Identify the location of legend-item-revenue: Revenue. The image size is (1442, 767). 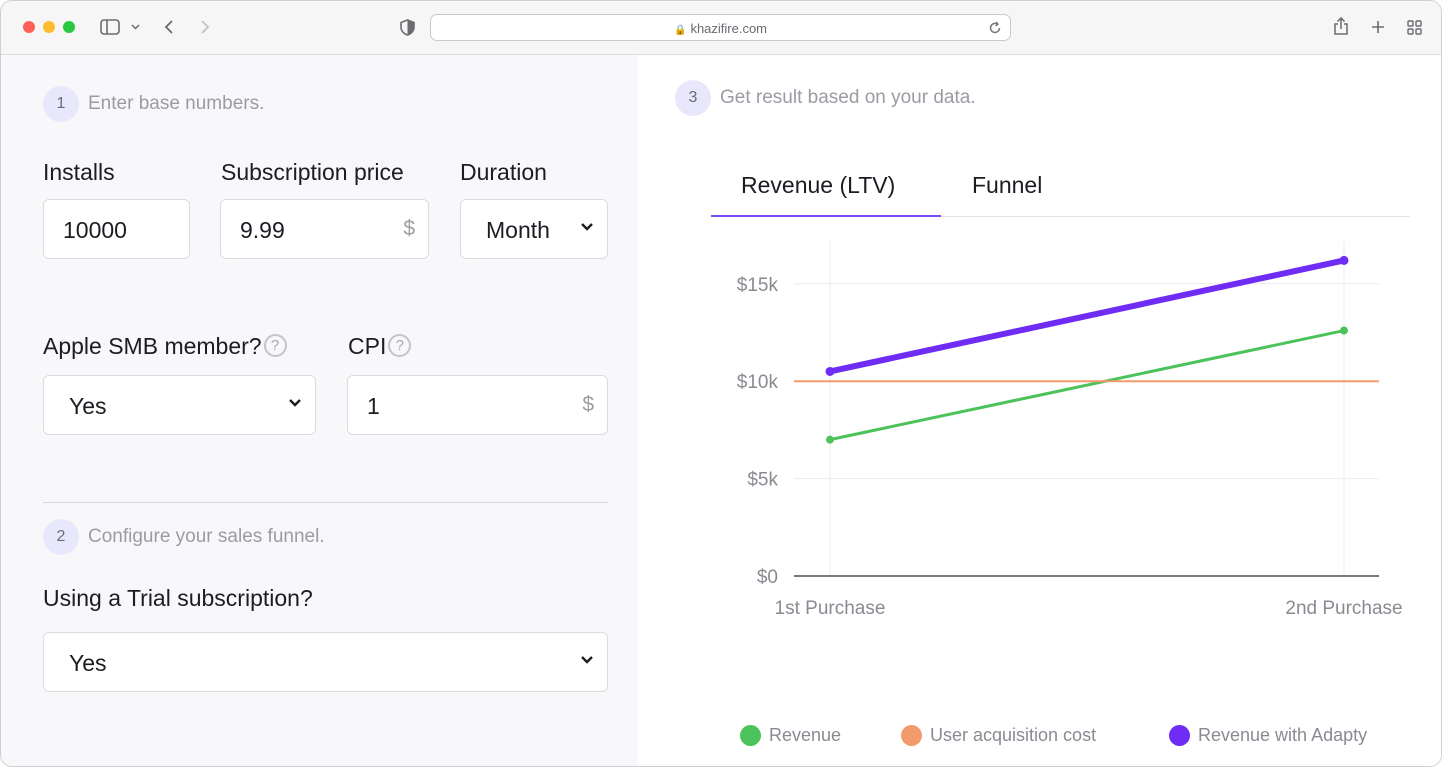
(790, 735).